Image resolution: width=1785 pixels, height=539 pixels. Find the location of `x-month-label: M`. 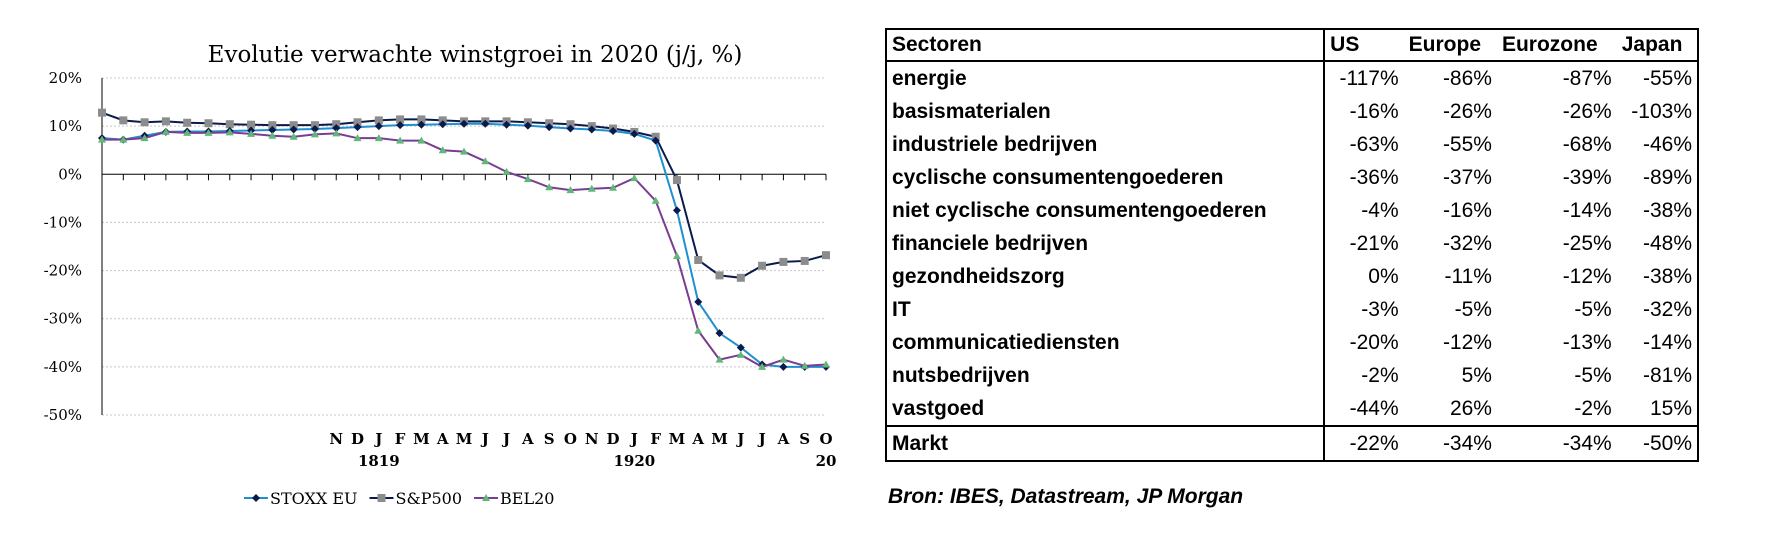

x-month-label: M is located at coordinates (464, 439).